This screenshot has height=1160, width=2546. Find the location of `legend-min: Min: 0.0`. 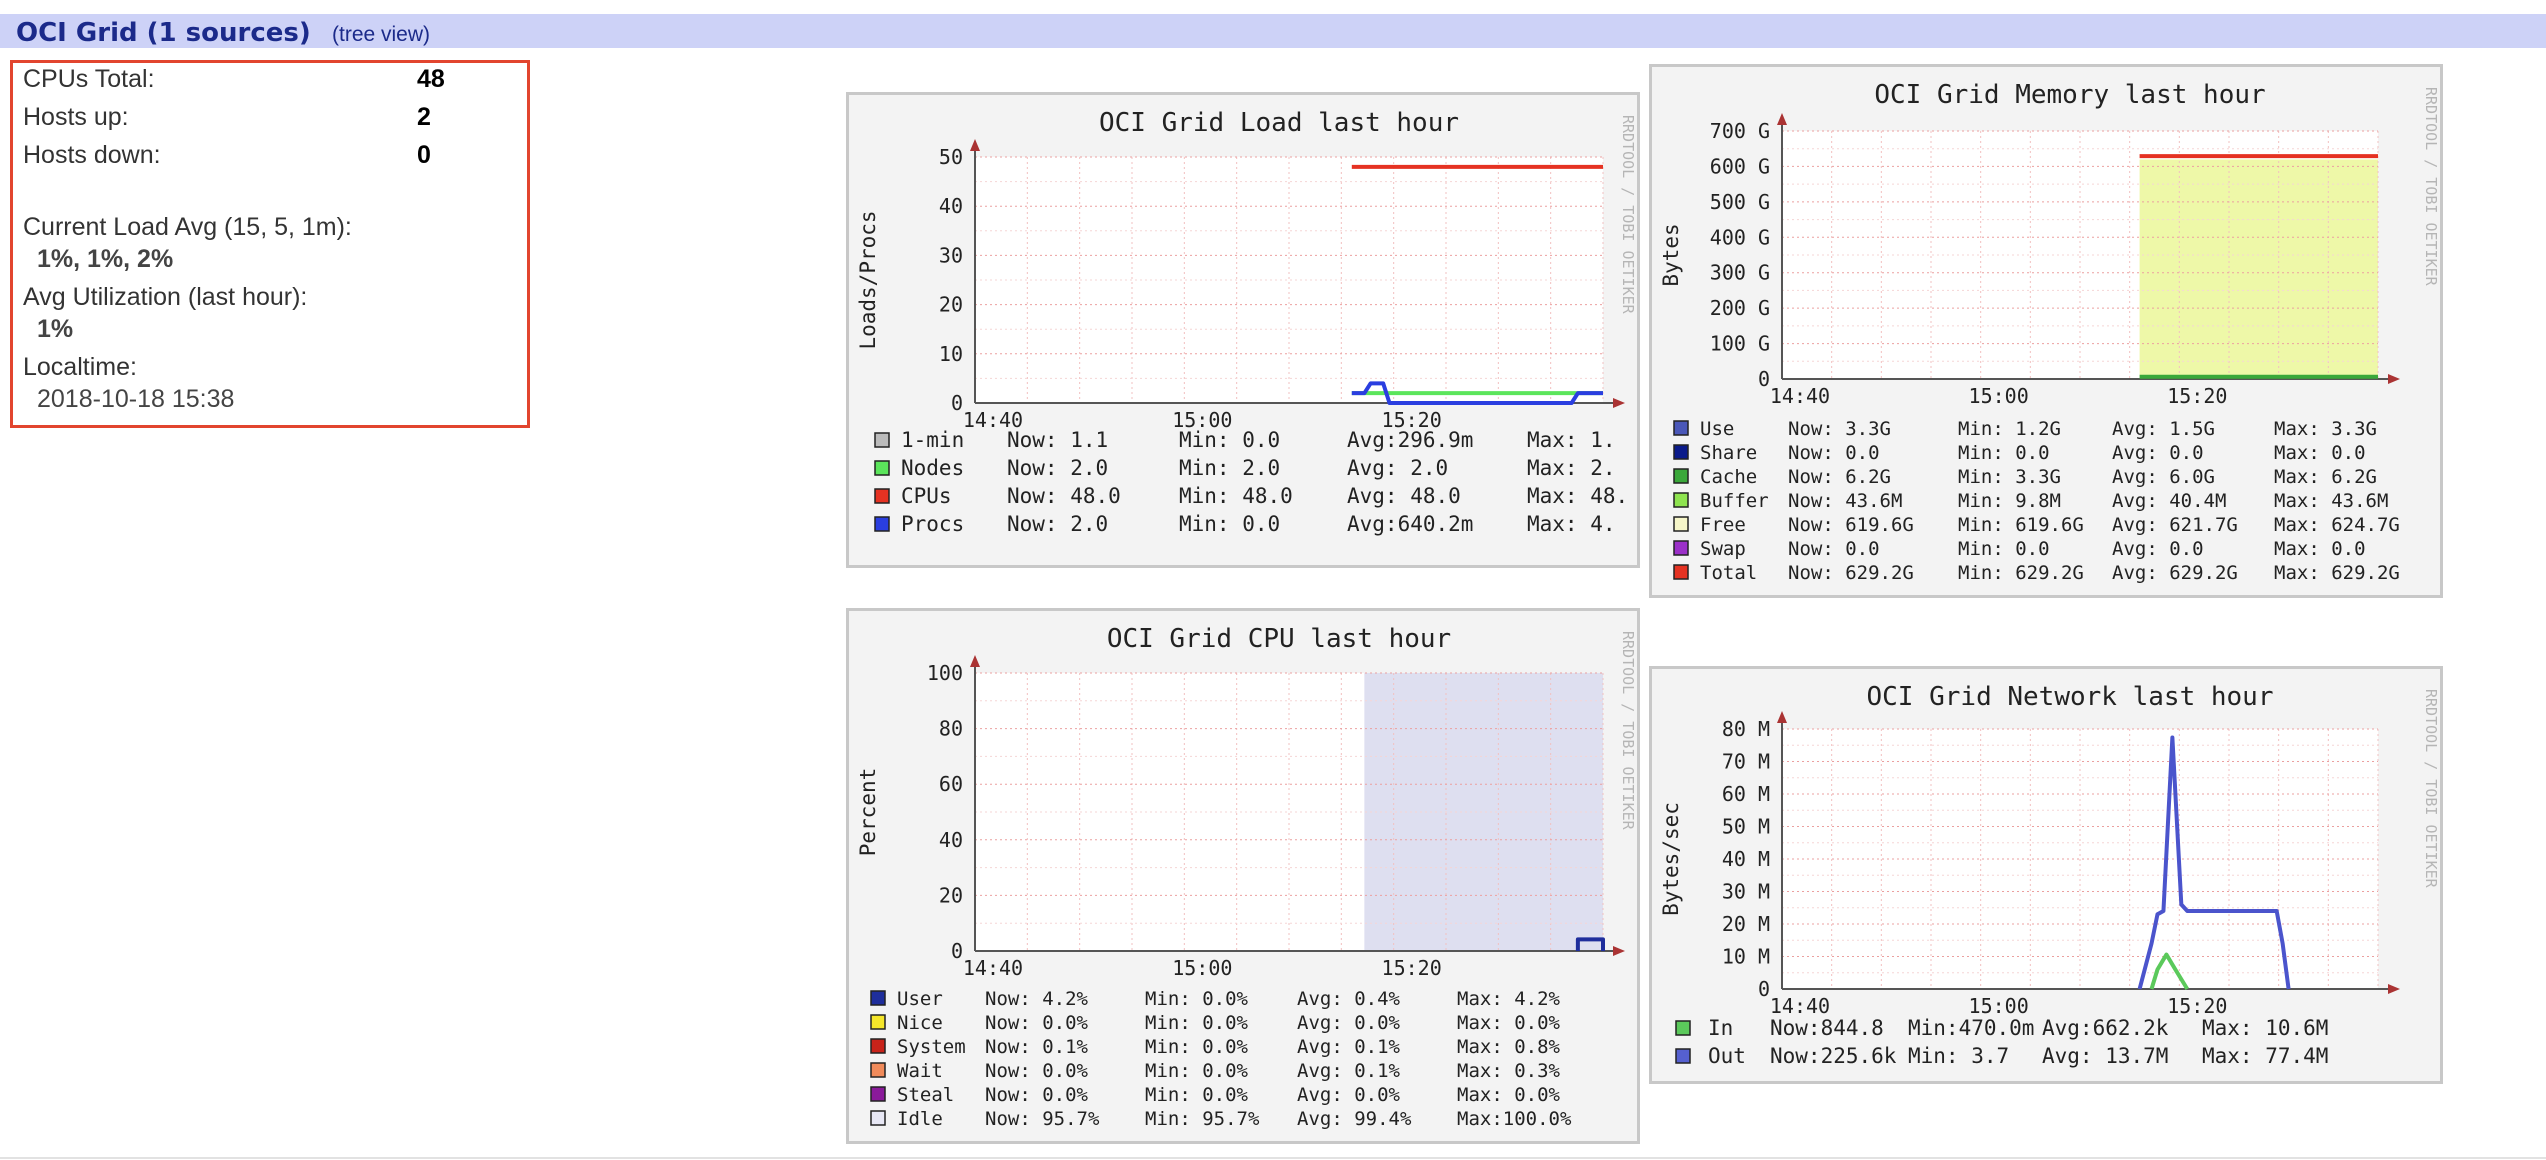

legend-min: Min: 0.0 is located at coordinates (1229, 440).